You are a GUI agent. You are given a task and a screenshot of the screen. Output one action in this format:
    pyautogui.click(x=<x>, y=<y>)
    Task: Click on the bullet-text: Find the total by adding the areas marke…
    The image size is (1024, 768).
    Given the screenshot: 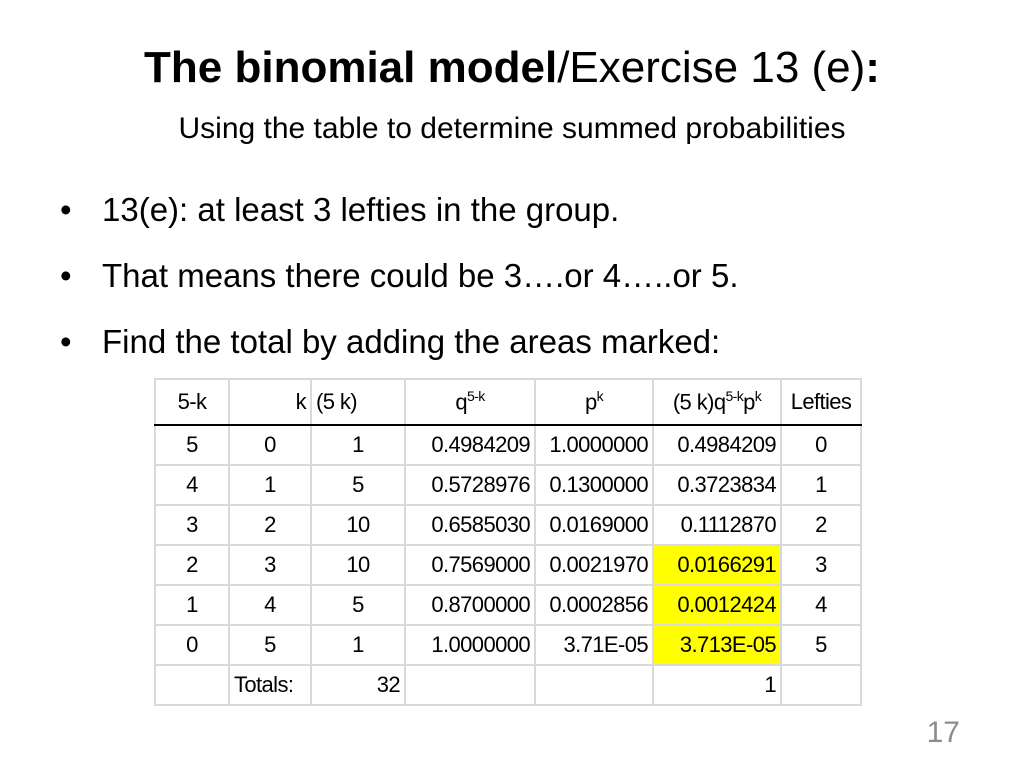 What is the action you would take?
    pyautogui.click(x=411, y=341)
    